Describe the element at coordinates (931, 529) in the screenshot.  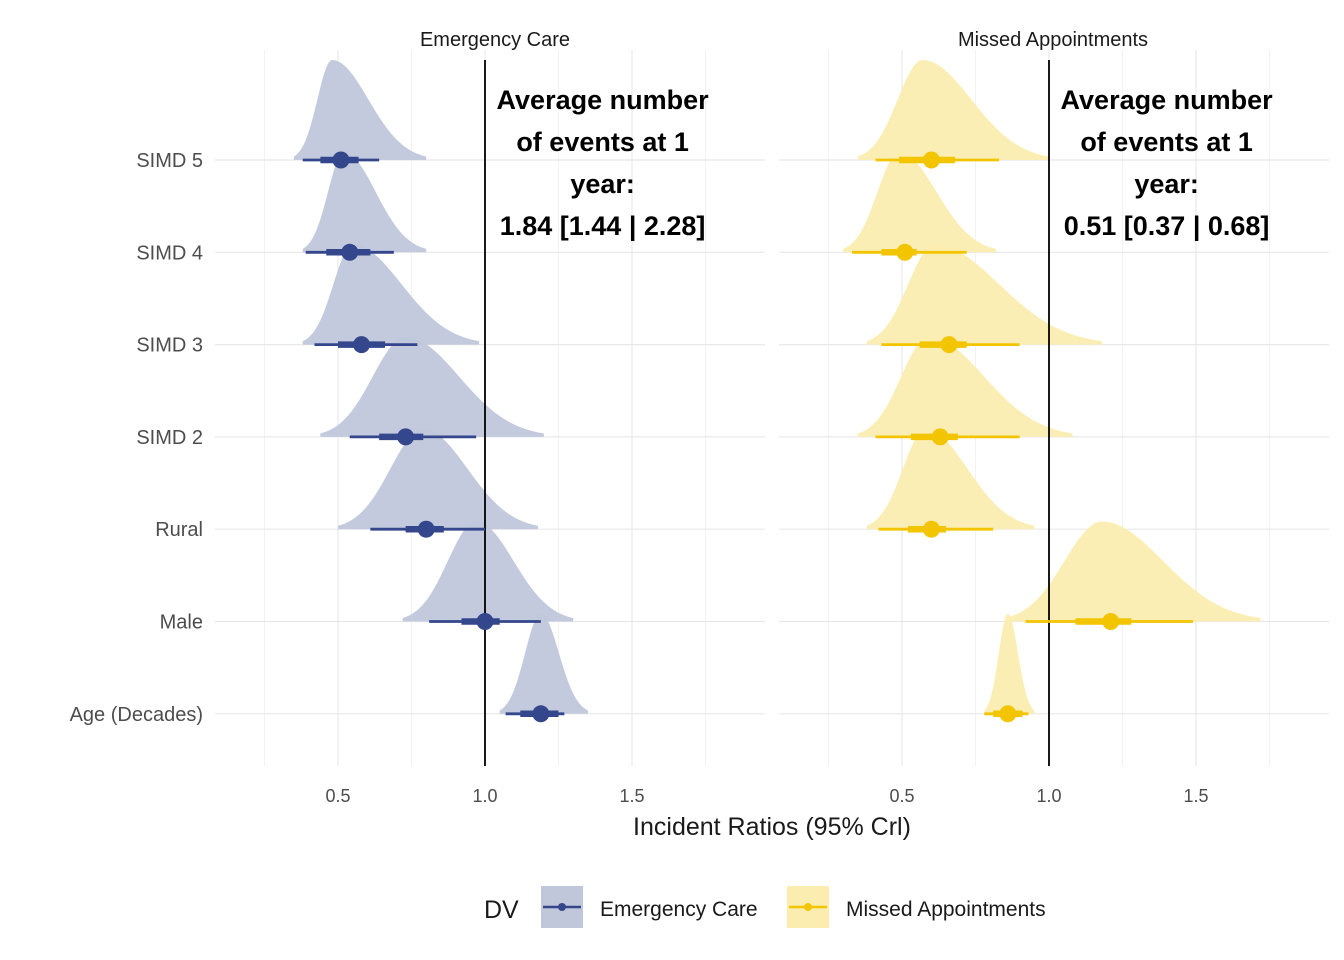
I see `median-point-missed-appointments-rural` at that location.